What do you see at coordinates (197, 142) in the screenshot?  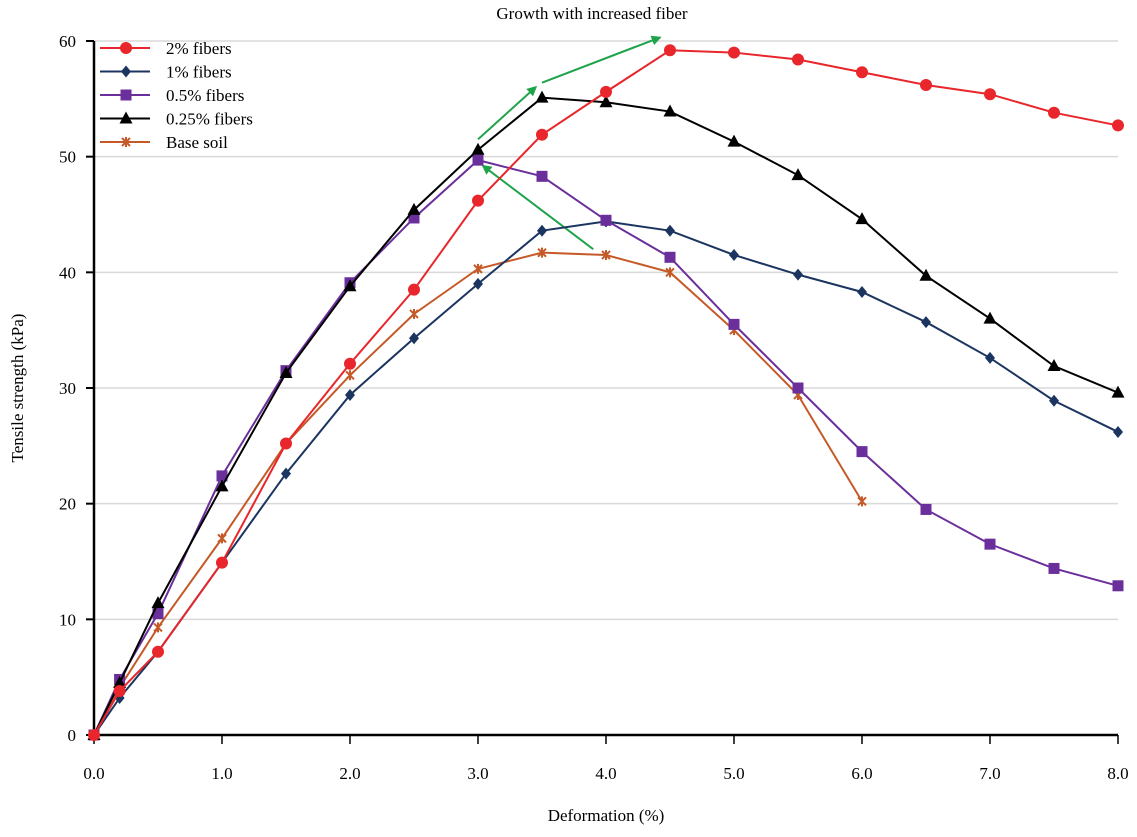 I see `legend-label: Base soil` at bounding box center [197, 142].